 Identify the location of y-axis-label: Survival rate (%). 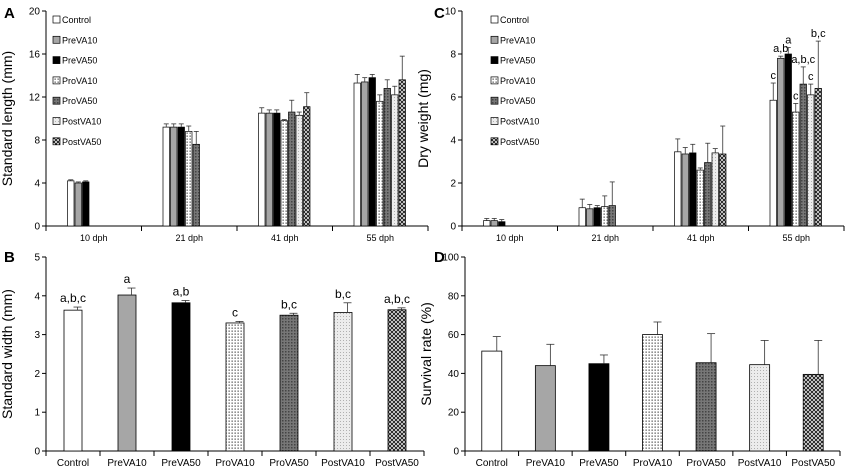
(426, 353).